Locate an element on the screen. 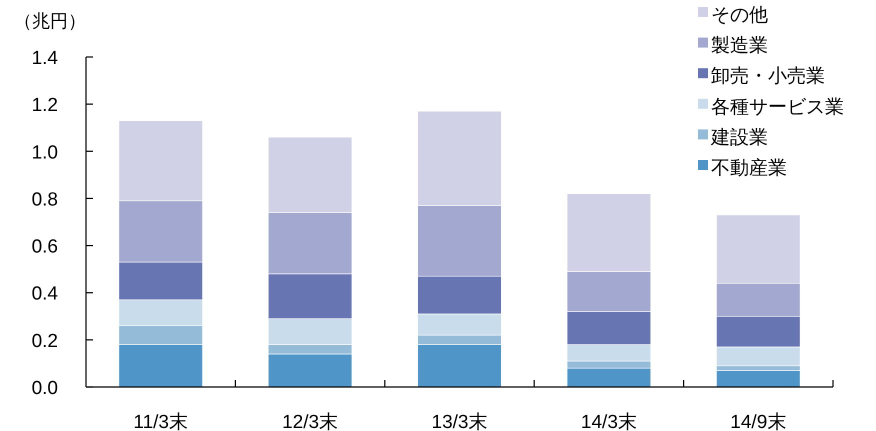  legend-label: その他 is located at coordinates (739, 15).